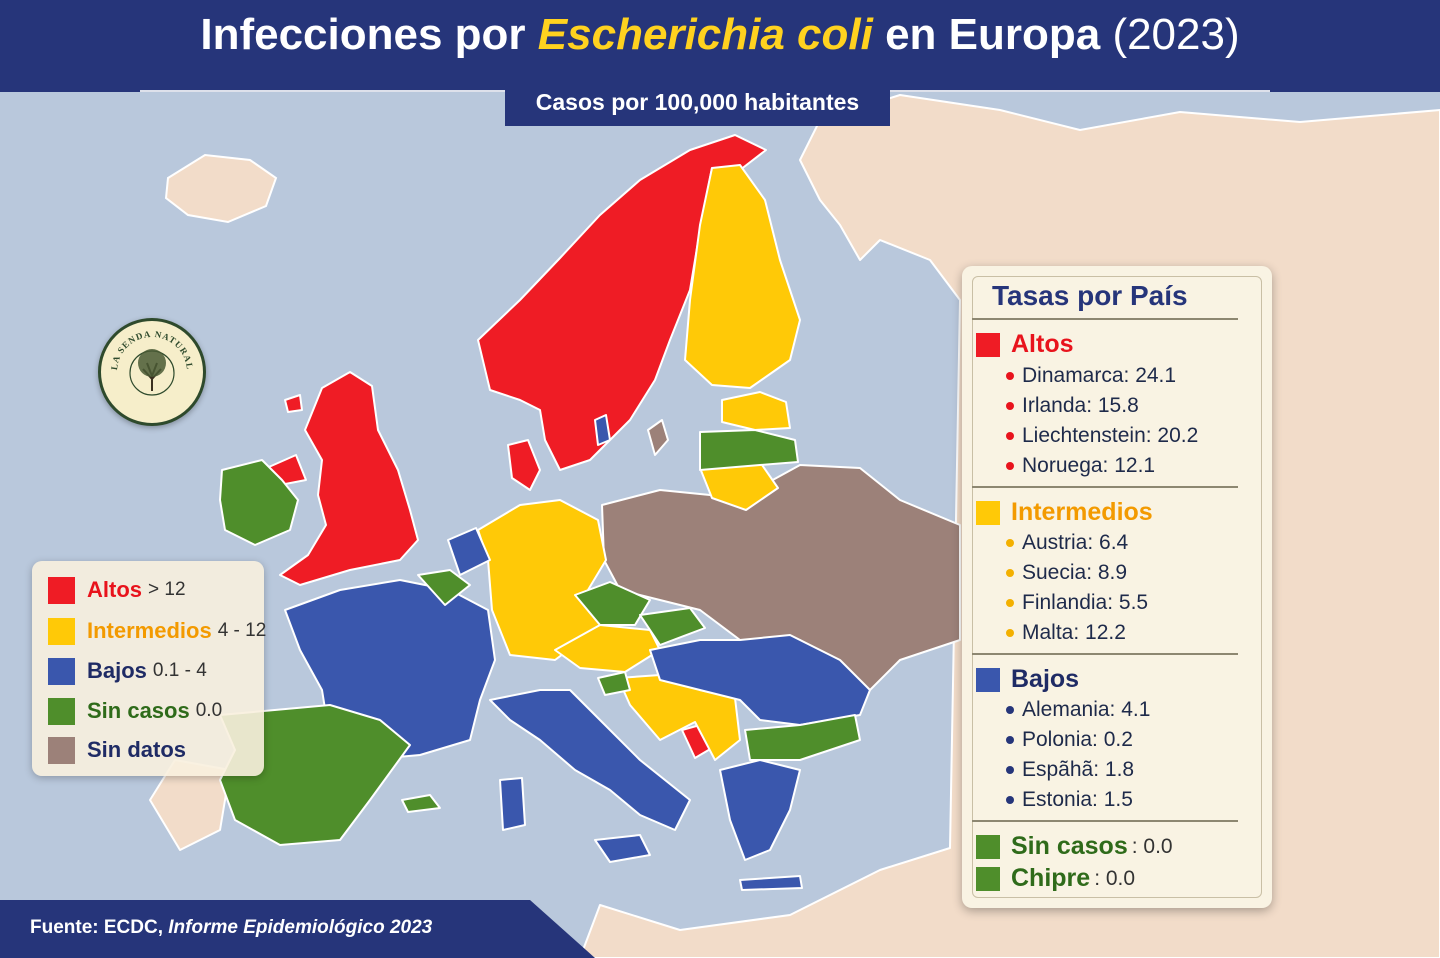  What do you see at coordinates (137, 749) in the screenshot?
I see `legend-label: Sin datos` at bounding box center [137, 749].